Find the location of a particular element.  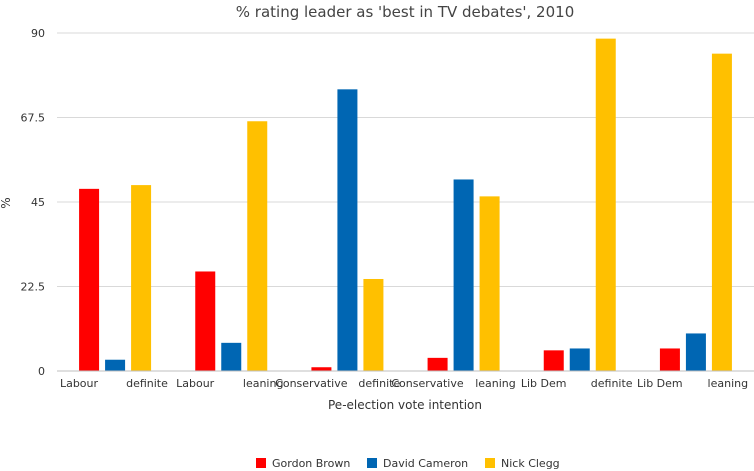

x-axis-label: Pe-election vote intention is located at coordinates (405, 405).